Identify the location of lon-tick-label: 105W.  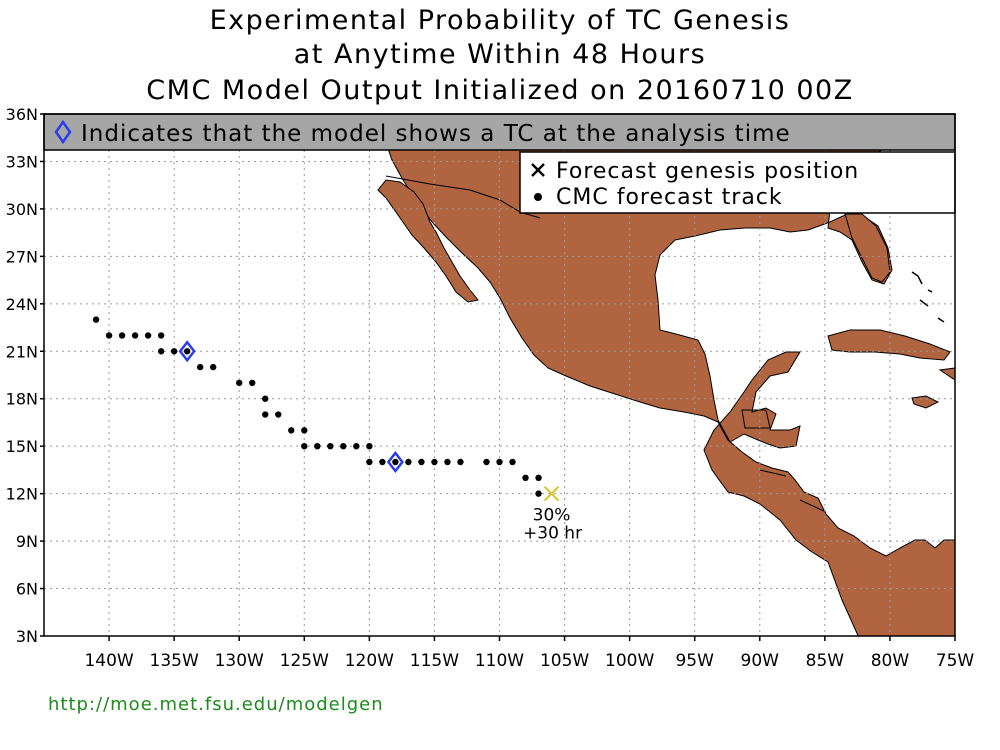
(564, 661).